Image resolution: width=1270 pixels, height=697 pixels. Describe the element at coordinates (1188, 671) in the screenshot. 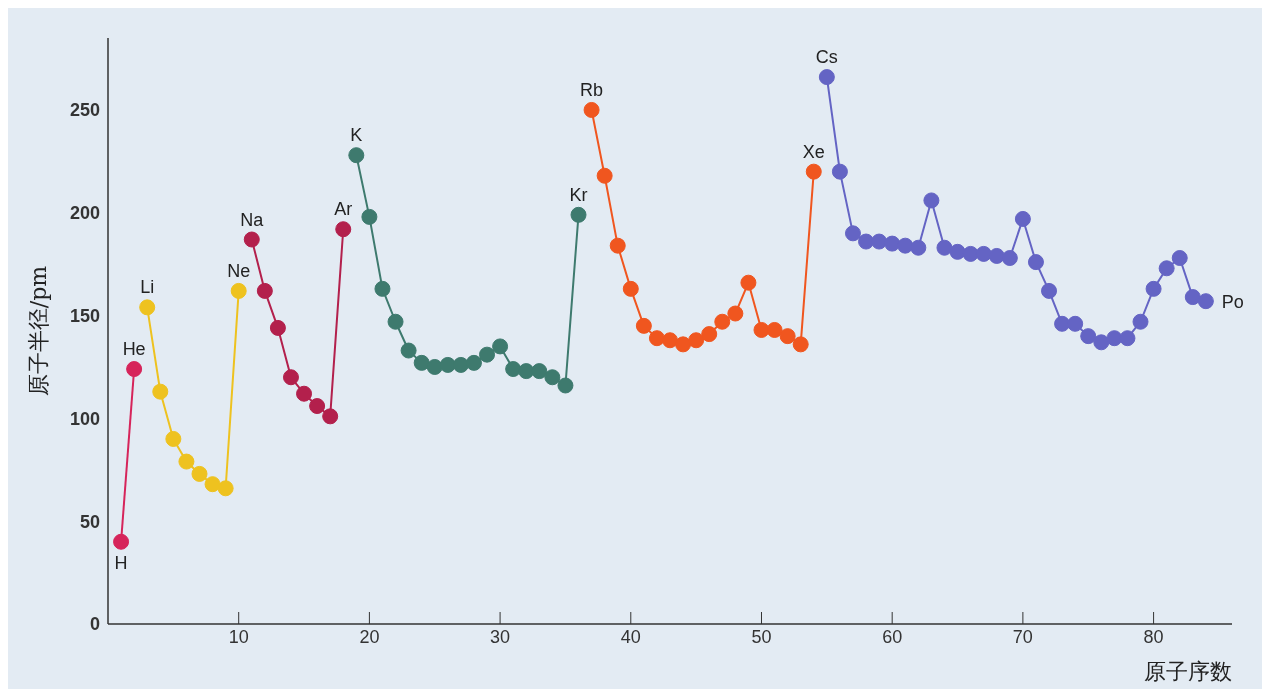

I see `x-axis-title: 原子序数` at that location.